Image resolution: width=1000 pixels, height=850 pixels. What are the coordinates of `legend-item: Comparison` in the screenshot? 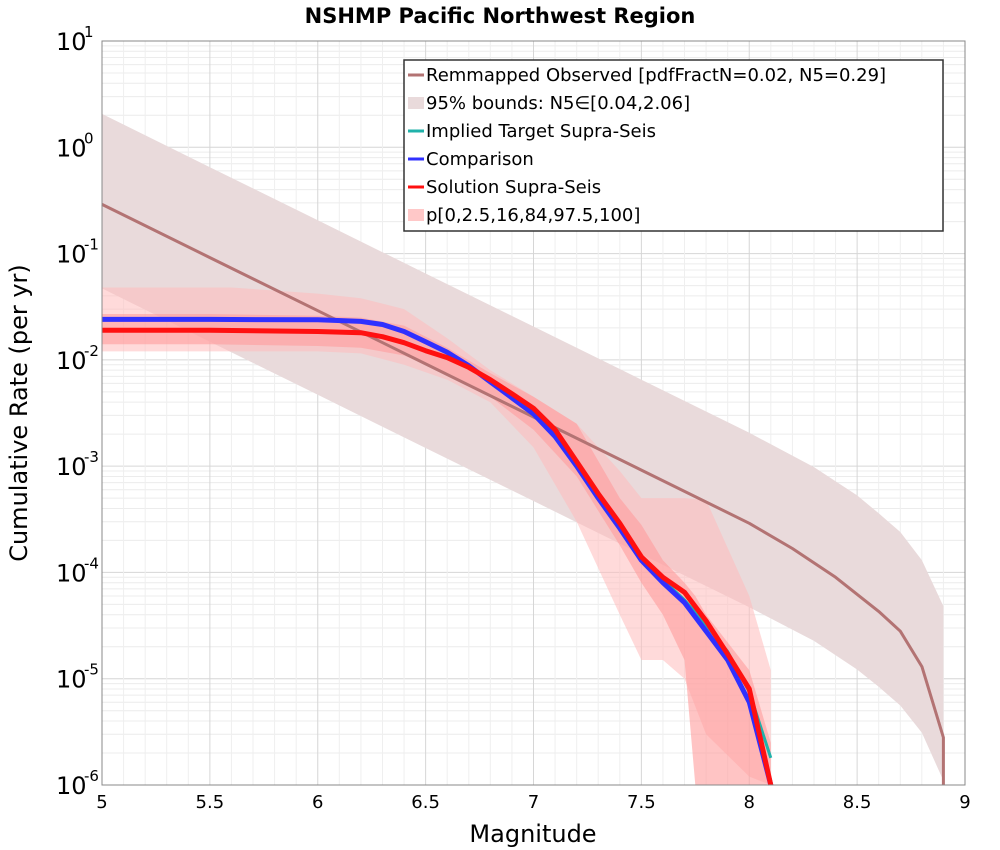 It's located at (471, 159).